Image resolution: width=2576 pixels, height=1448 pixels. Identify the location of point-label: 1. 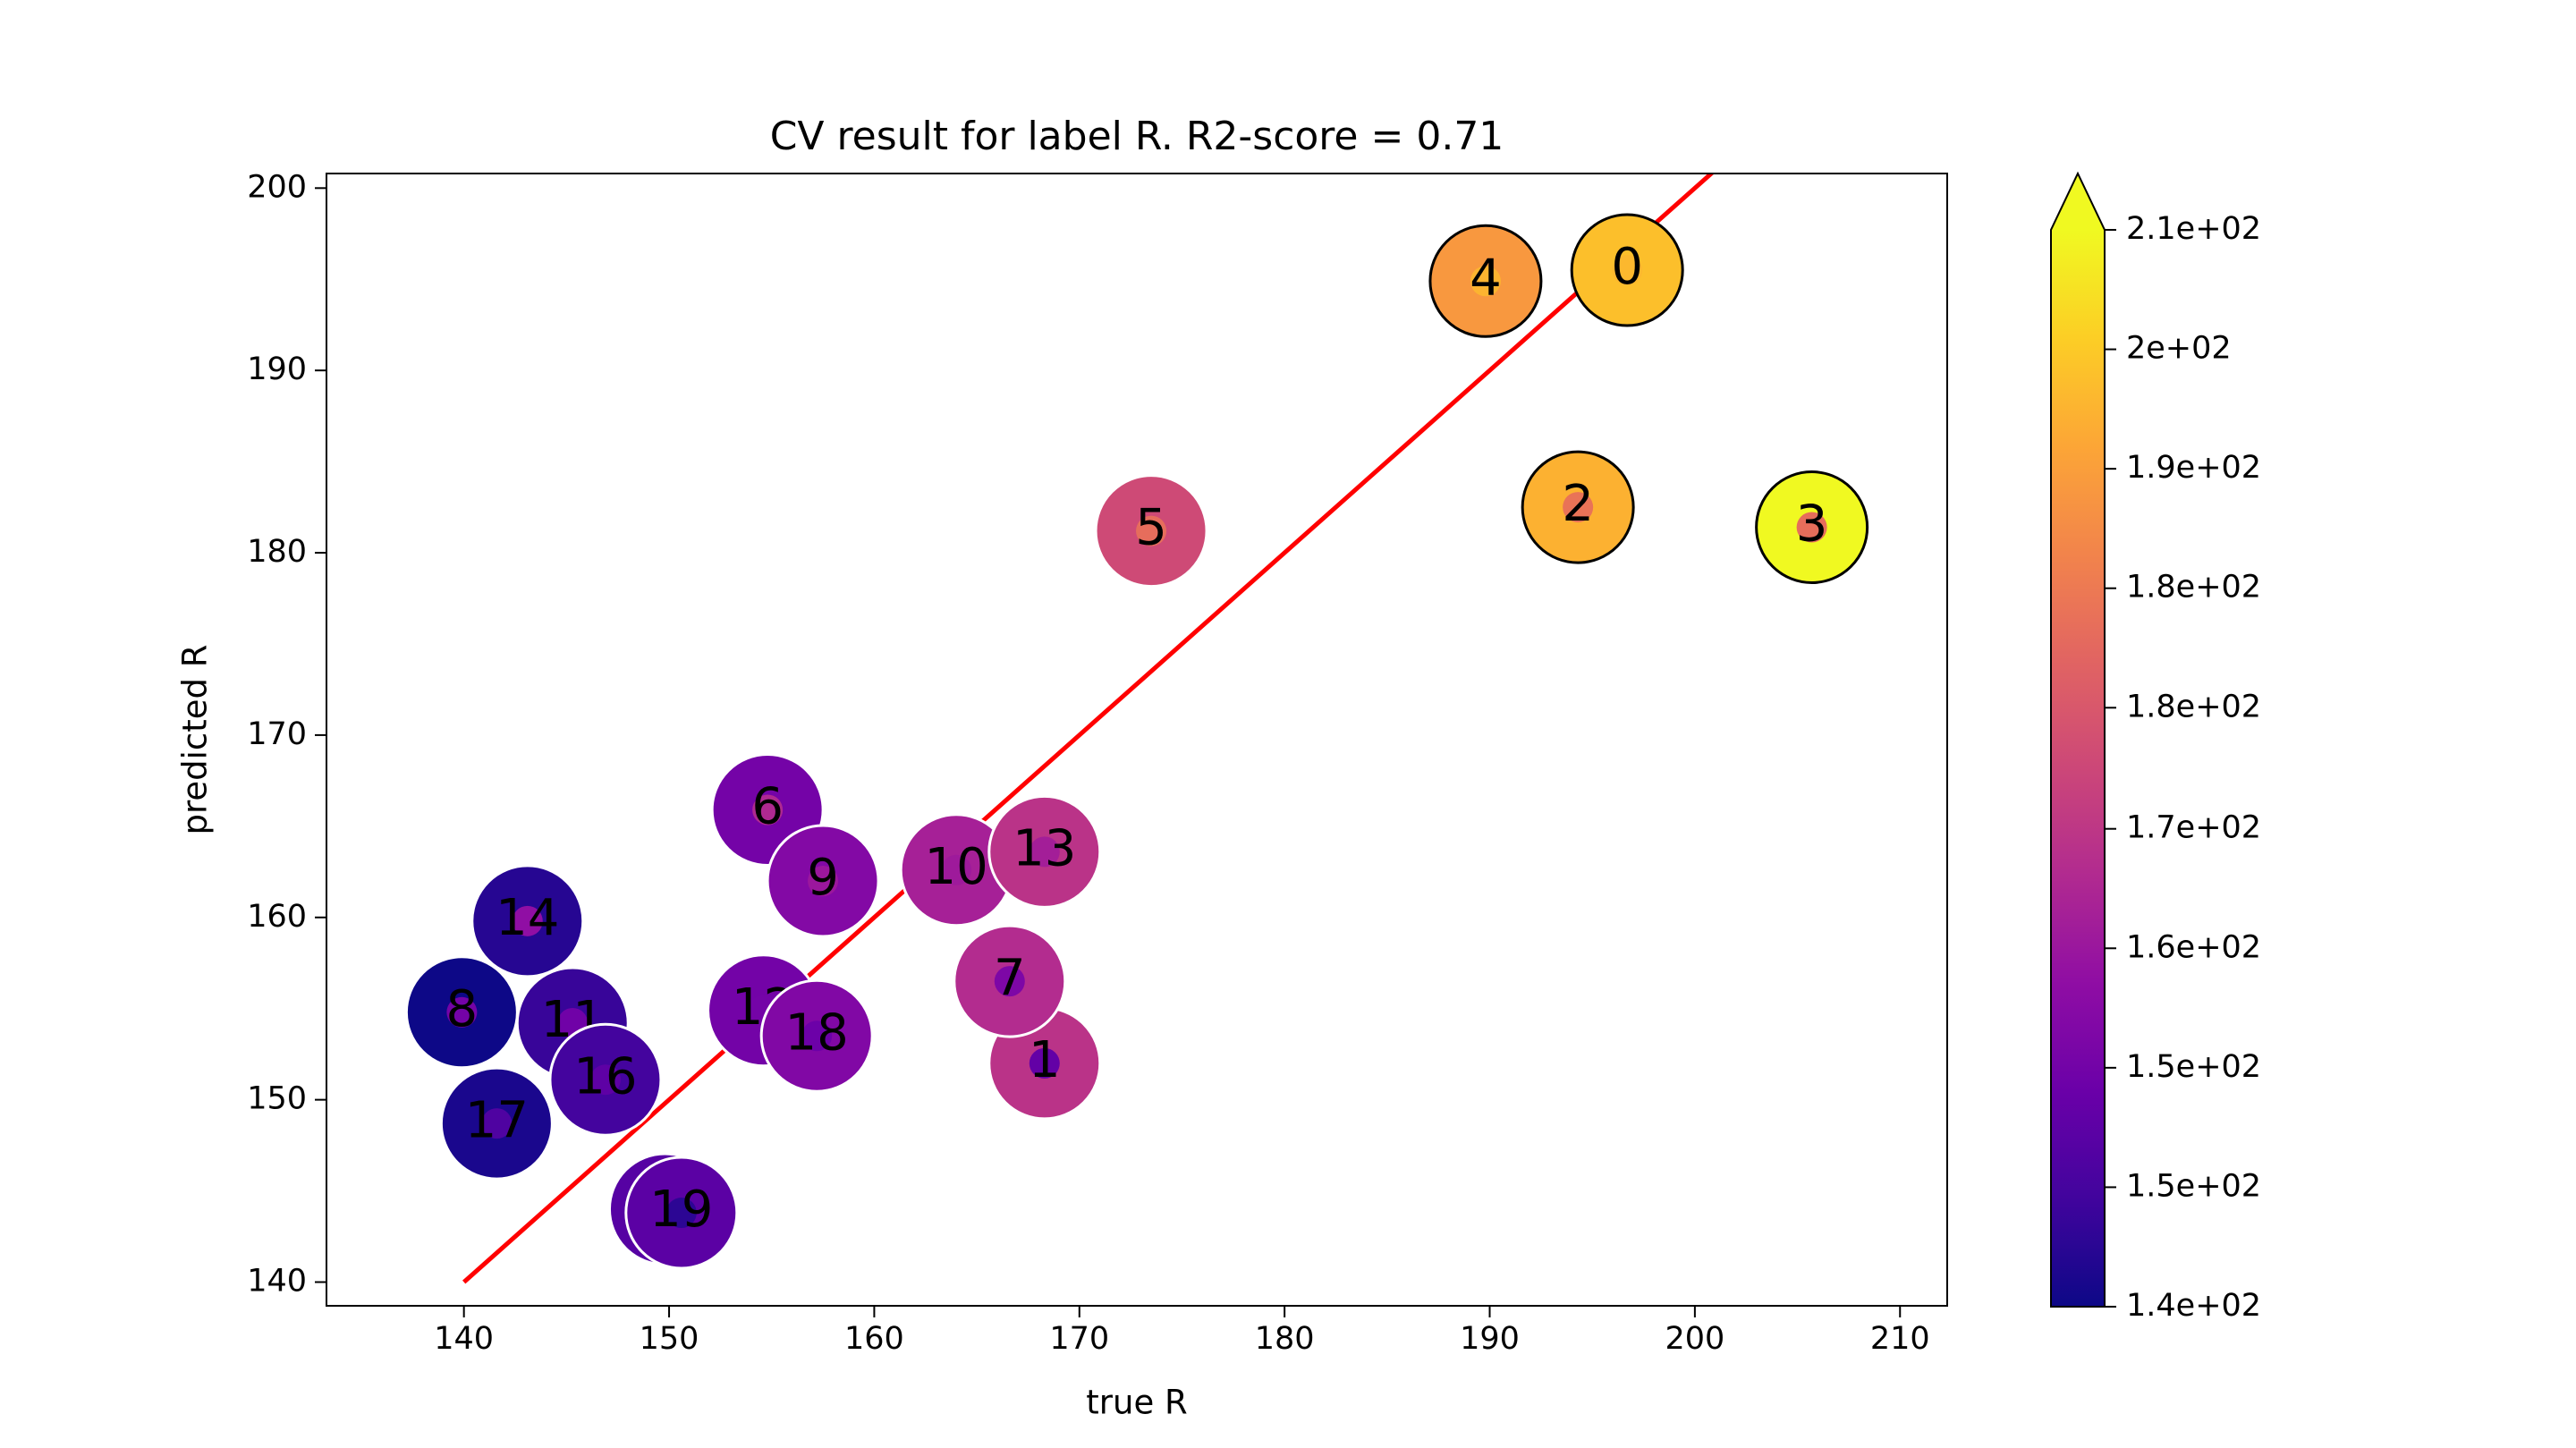
(1045, 1060).